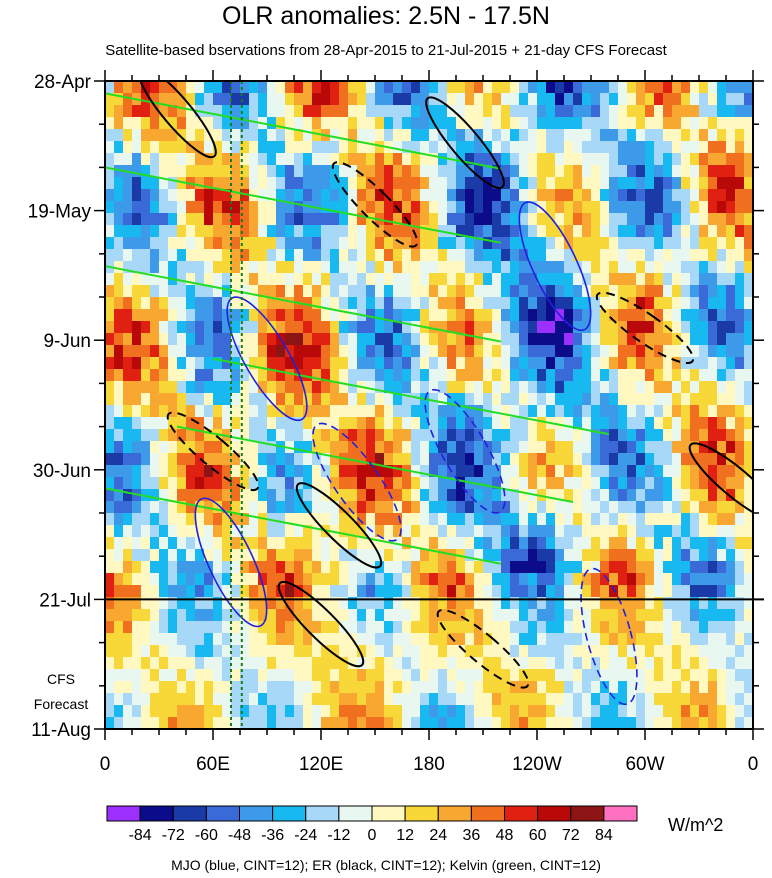 The width and height of the screenshot is (772, 878). I want to click on y-tick-label: 9-Jun, so click(67, 341).